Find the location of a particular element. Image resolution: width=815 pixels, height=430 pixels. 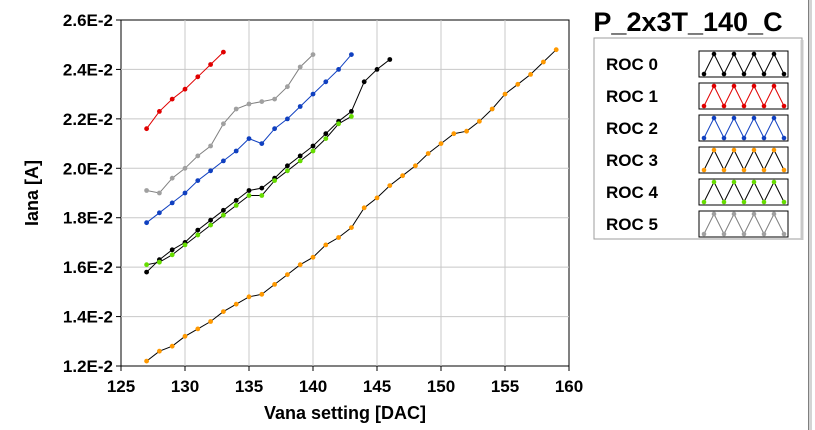

legend-item: ROC 1 is located at coordinates (697, 96).